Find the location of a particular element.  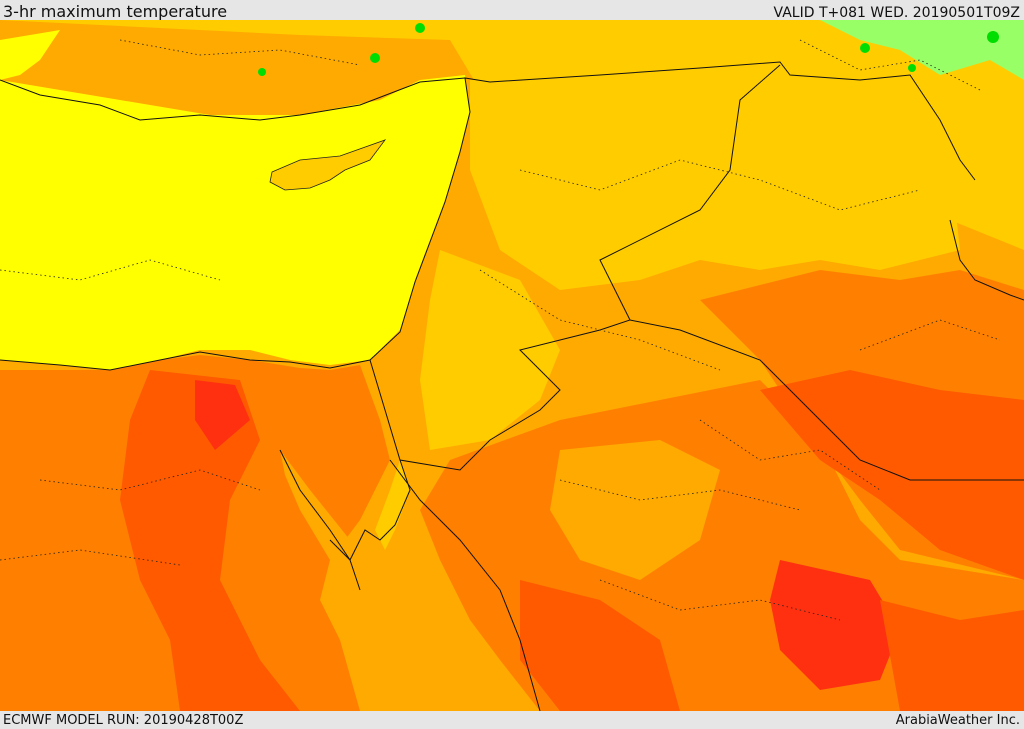

temperature-zone-nile is located at coordinates (210, 540).